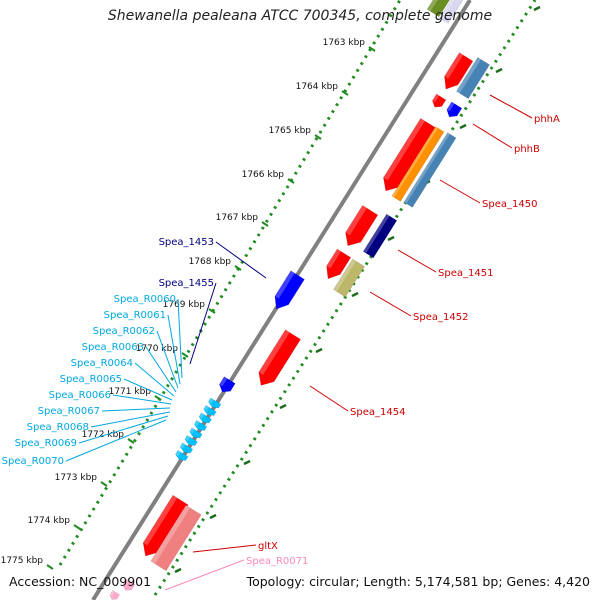 This screenshot has height=600, width=600. Describe the element at coordinates (263, 175) in the screenshot. I see `kbp-tick-label: 1766 kbp` at that location.